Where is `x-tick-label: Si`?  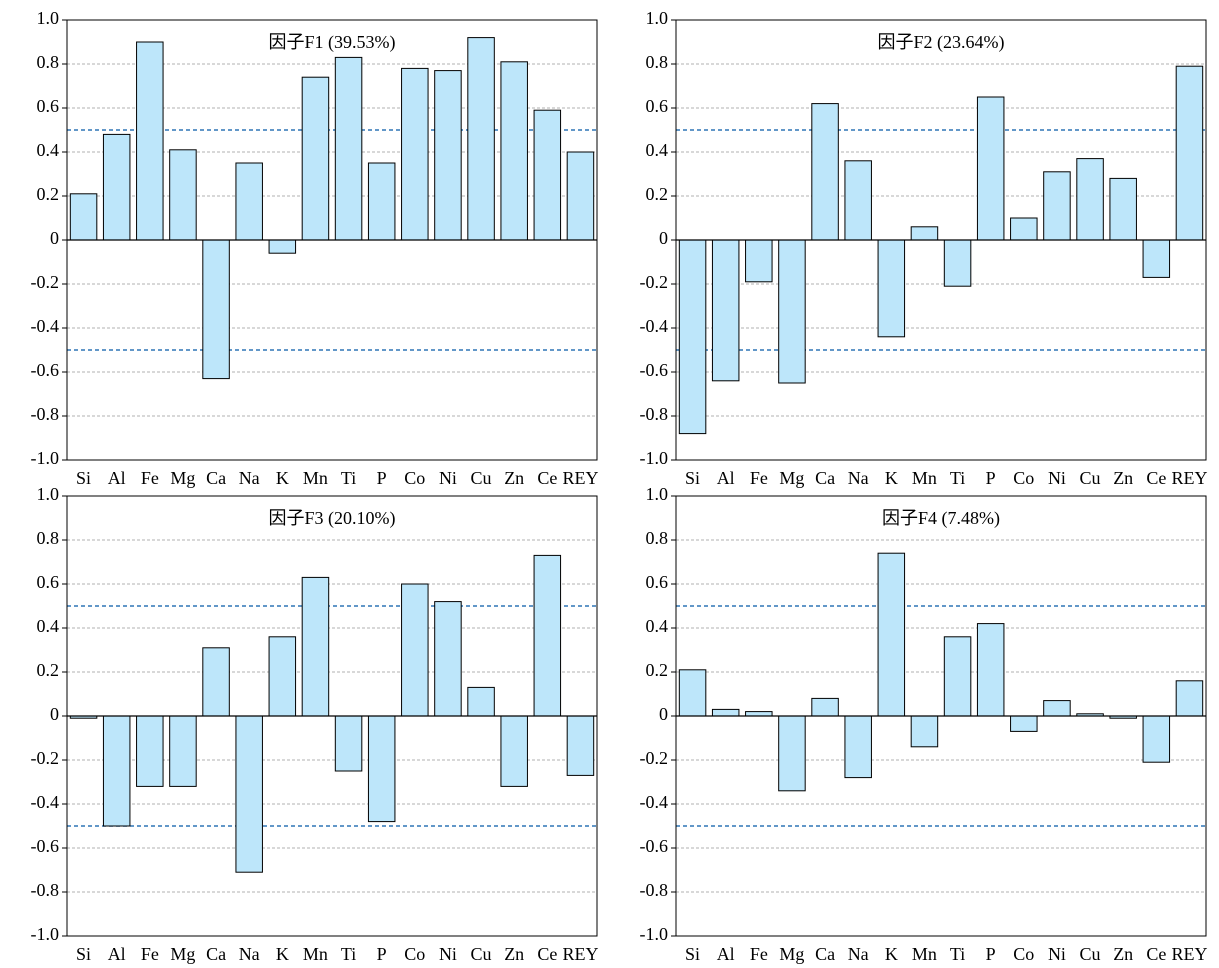 x-tick-label: Si is located at coordinates (692, 954).